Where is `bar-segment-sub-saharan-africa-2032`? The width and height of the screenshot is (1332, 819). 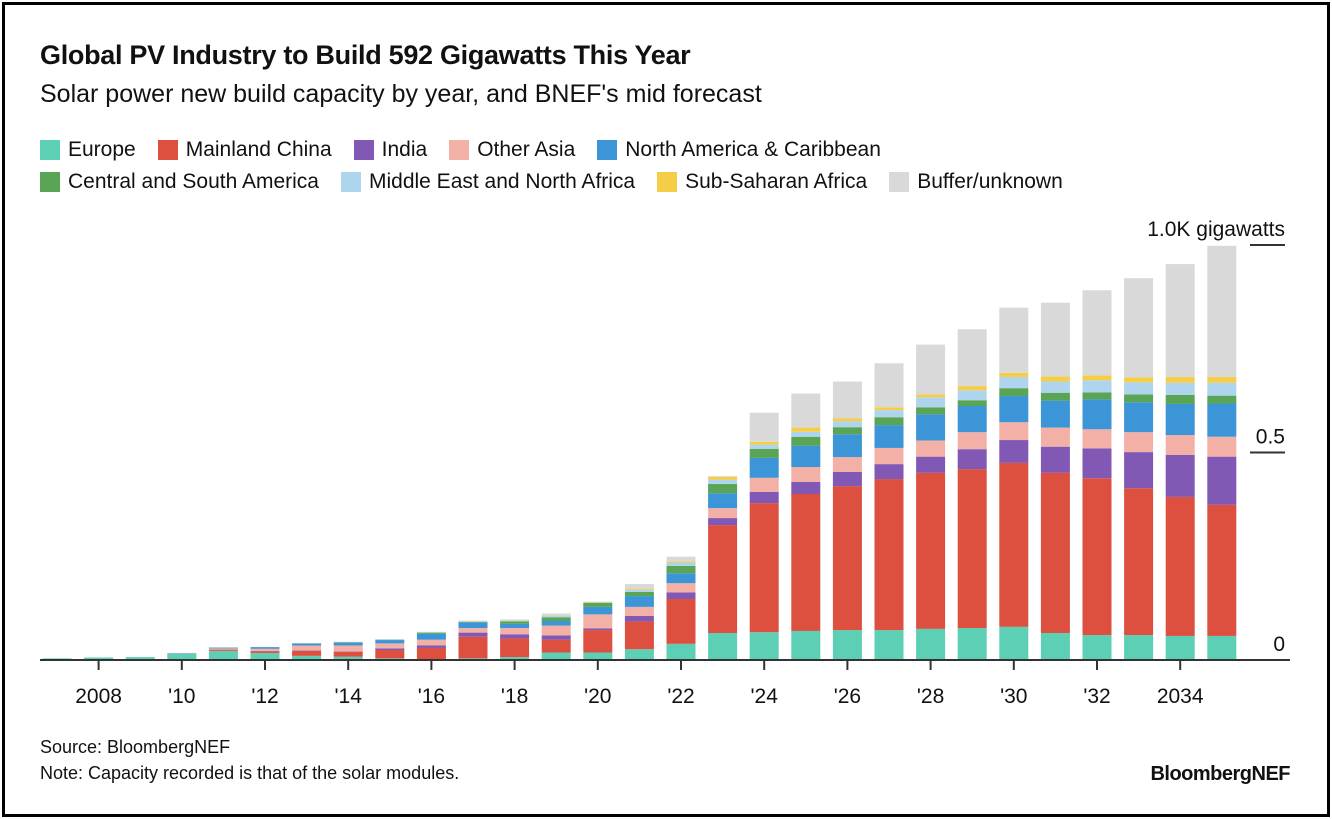
bar-segment-sub-saharan-africa-2032 is located at coordinates (1097, 378).